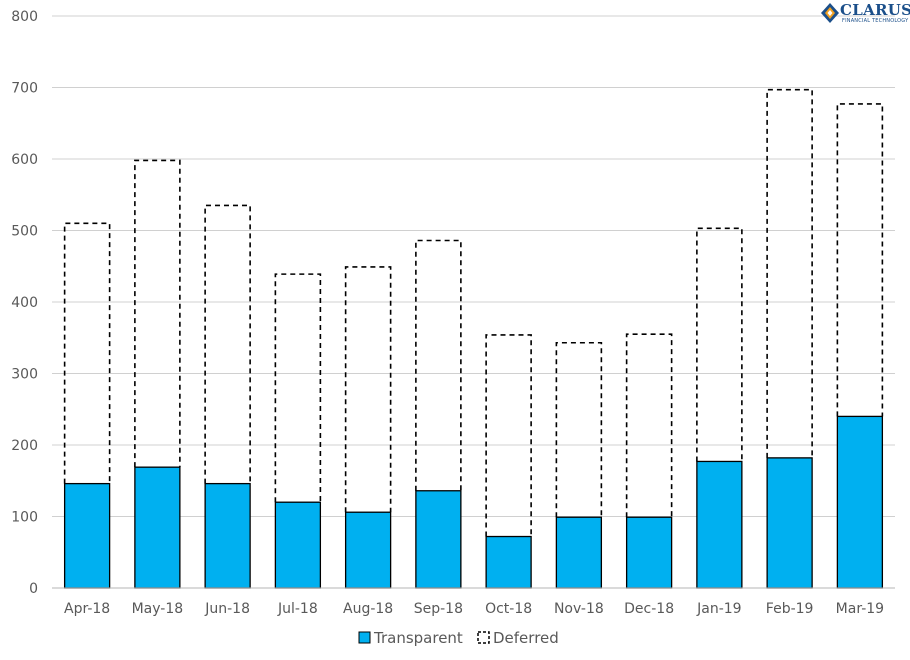  Describe the element at coordinates (508, 609) in the screenshot. I see `x-tick-label: Oct-18` at that location.